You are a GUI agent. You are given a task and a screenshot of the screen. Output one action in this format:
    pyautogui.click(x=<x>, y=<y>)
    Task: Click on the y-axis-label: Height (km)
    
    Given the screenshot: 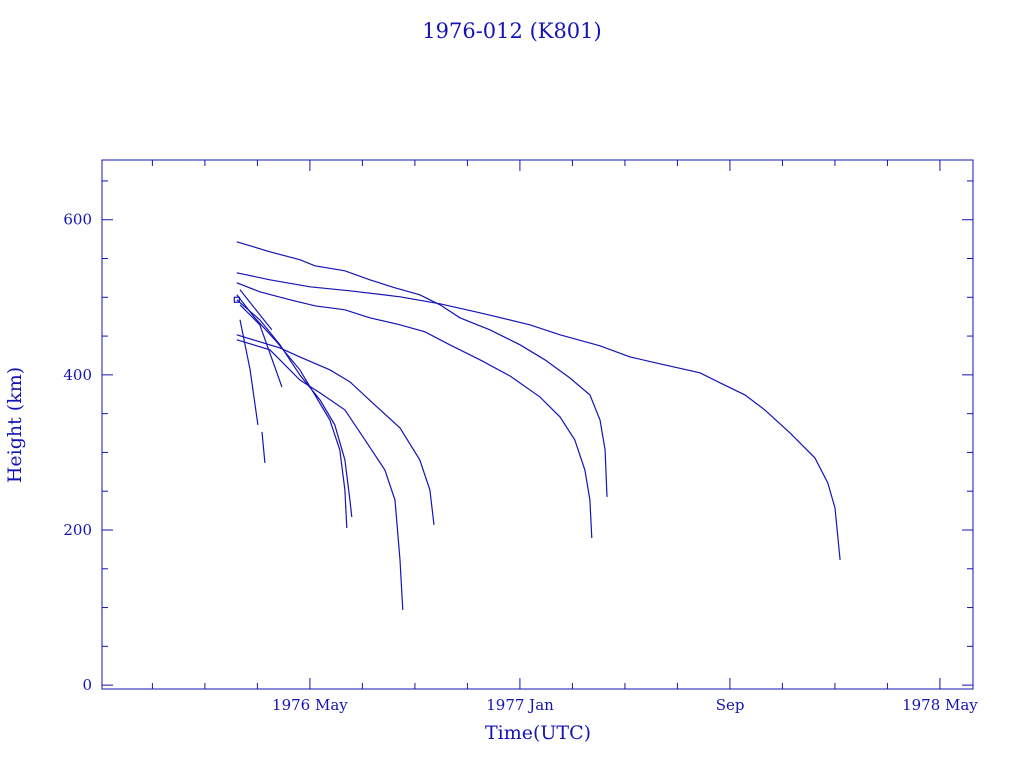 What is the action you would take?
    pyautogui.click(x=15, y=425)
    